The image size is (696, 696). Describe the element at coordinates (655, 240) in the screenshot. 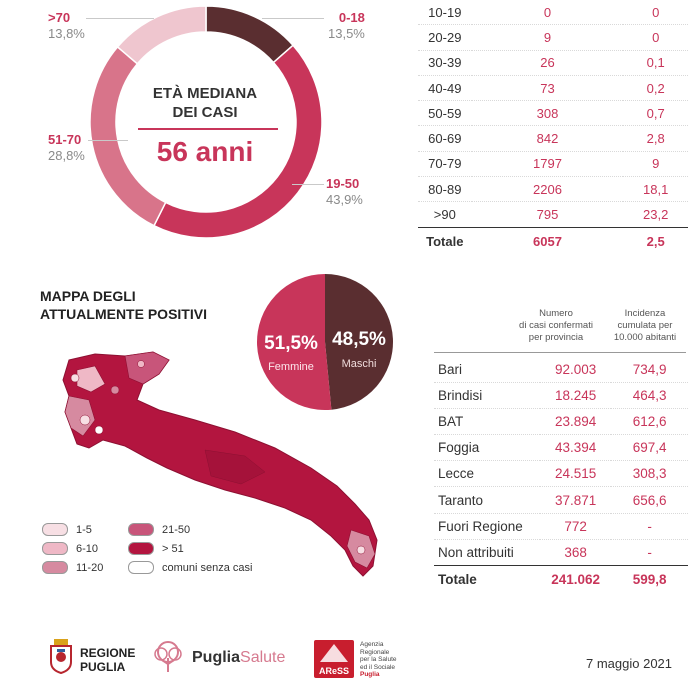

I see `total-rate: 2,5` at that location.